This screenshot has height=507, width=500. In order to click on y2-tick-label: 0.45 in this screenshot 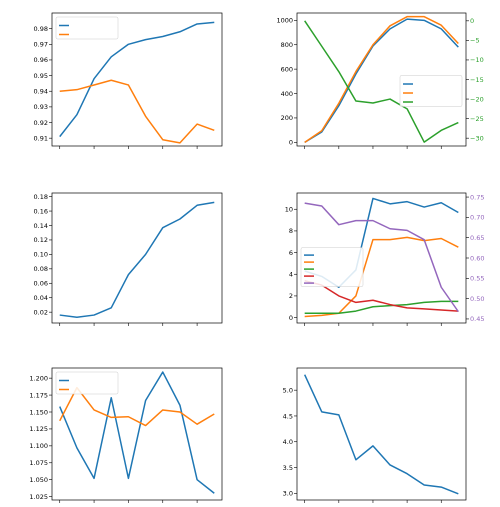, I will do `click(477, 319)`.